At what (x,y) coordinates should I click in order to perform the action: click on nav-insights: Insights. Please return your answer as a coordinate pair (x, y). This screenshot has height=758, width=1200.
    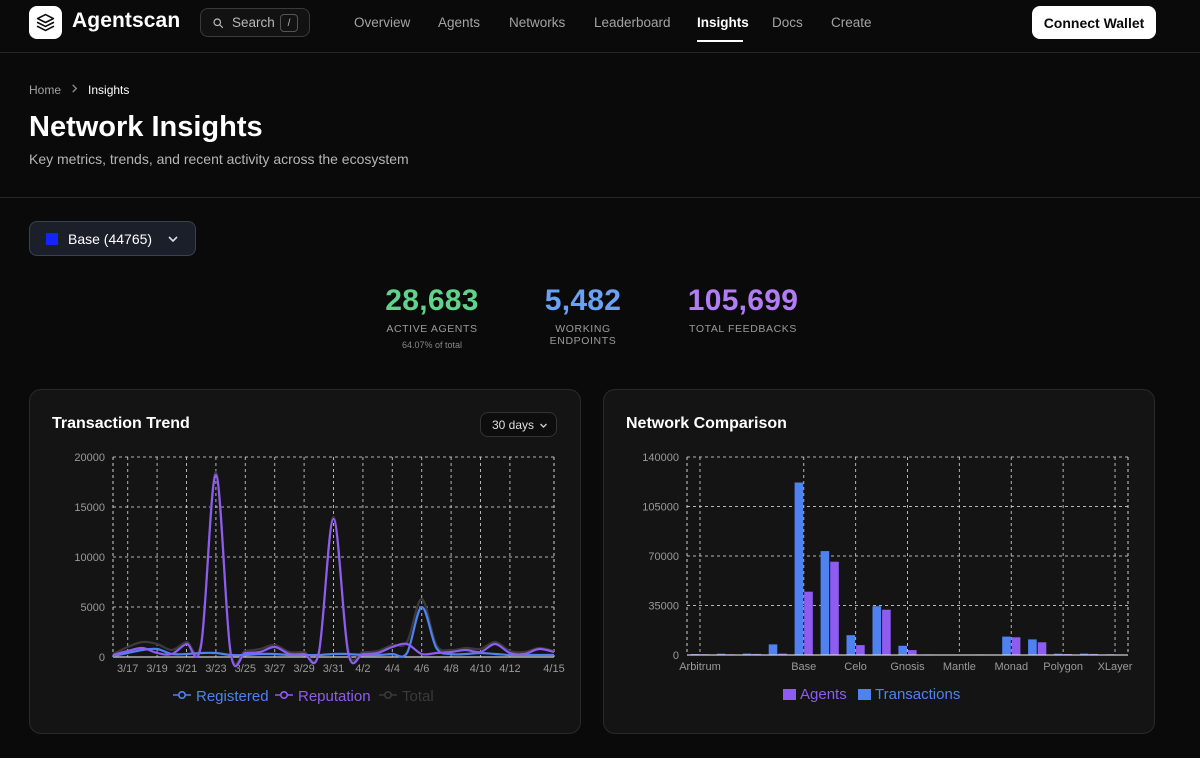
    Looking at the image, I should click on (723, 22).